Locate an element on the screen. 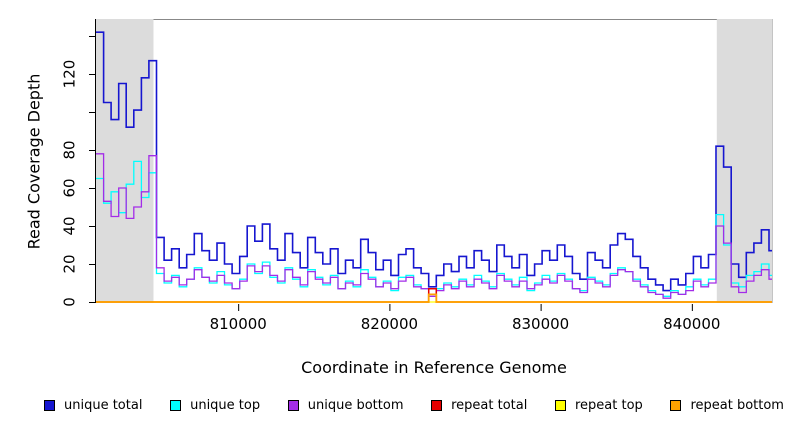 The width and height of the screenshot is (792, 432). legend-item-repeat-bottom: repeat bottom is located at coordinates (727, 405).